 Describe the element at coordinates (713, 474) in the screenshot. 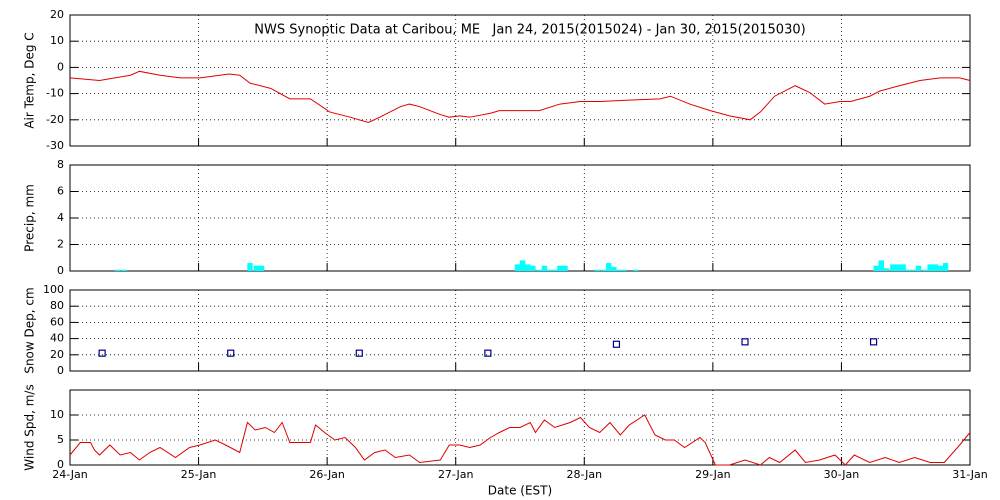

I see `x-tick-label: 29-Jan` at that location.